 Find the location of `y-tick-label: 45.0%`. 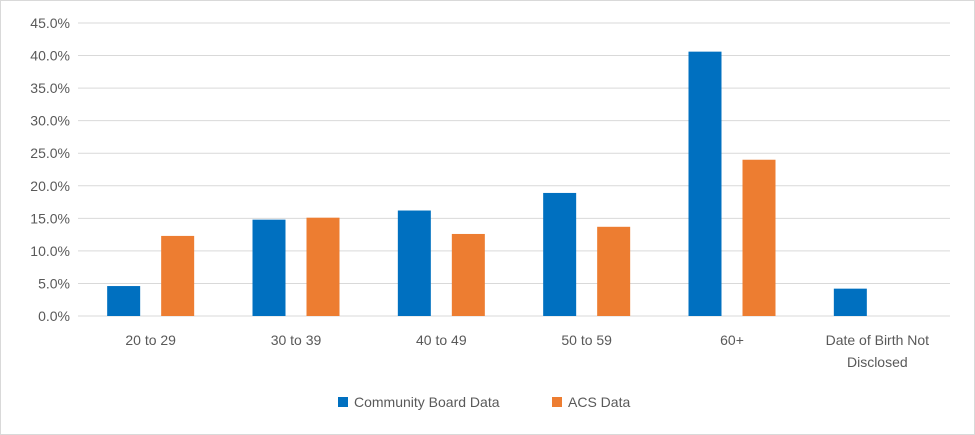

y-tick-label: 45.0% is located at coordinates (50, 23).